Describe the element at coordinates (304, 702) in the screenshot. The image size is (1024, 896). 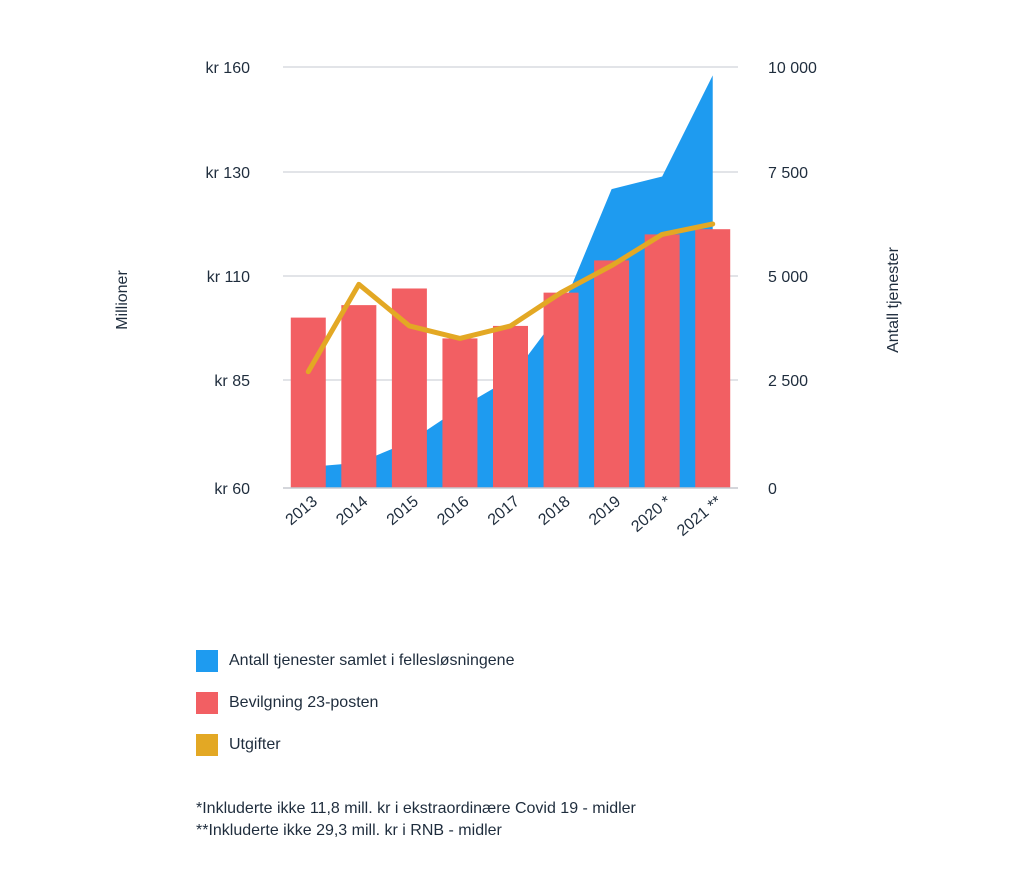
I see `legend-label-bar: Bevilgning 23-posten` at that location.